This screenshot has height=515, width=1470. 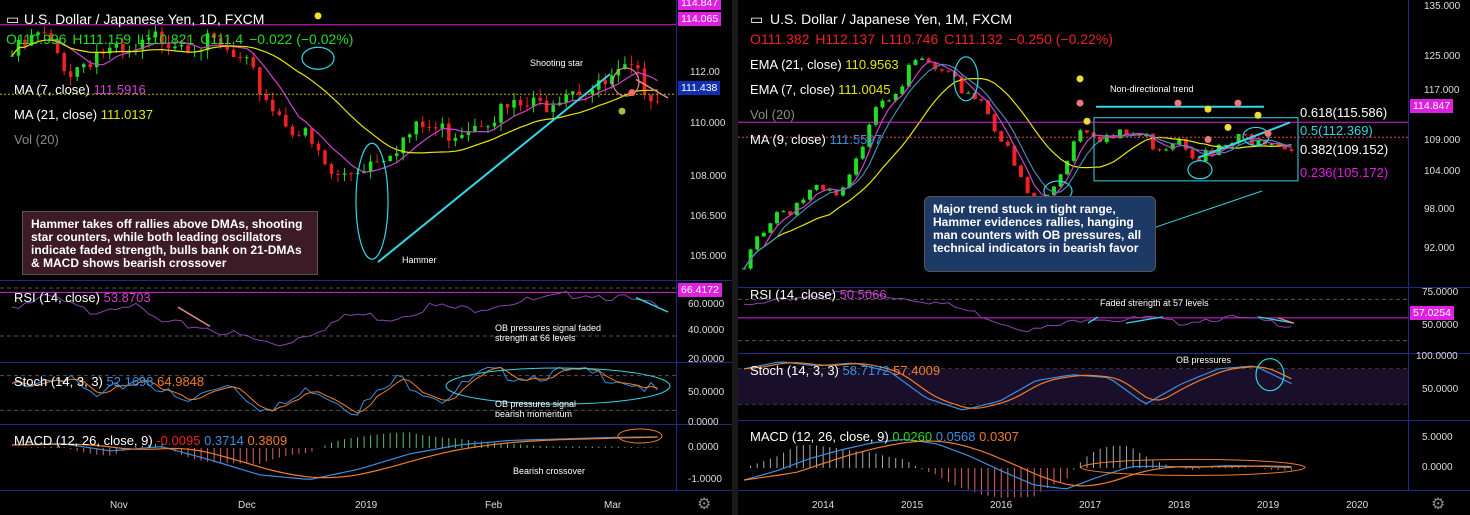 What do you see at coordinates (818, 295) in the screenshot?
I see `rsi-label: RSI (14, close) 50.5066` at bounding box center [818, 295].